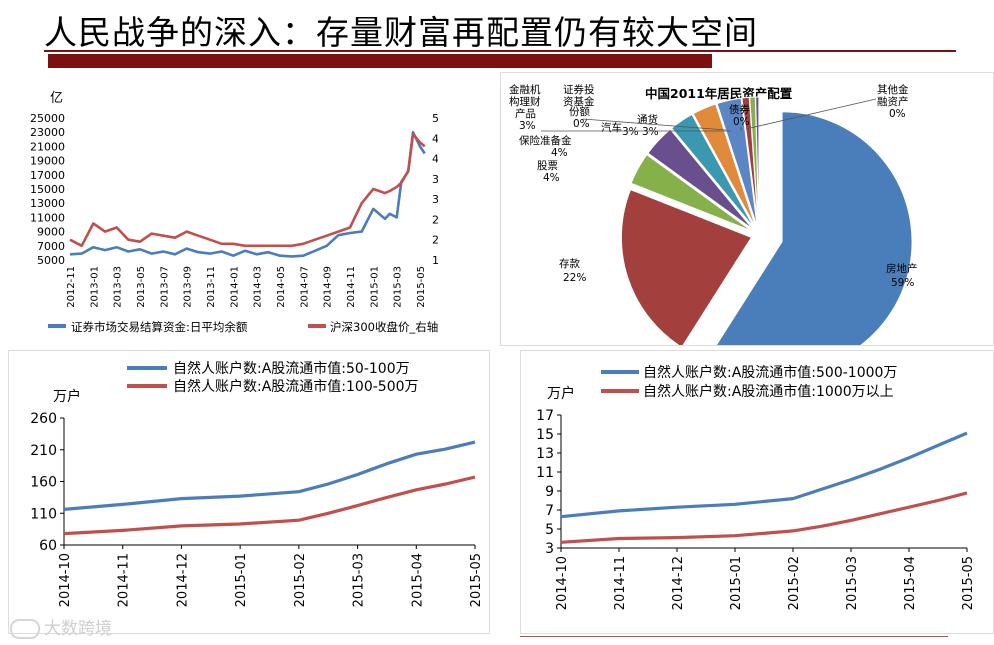 The width and height of the screenshot is (994, 645). I want to click on y-right-tick-label: 2,300, so click(435, 240).